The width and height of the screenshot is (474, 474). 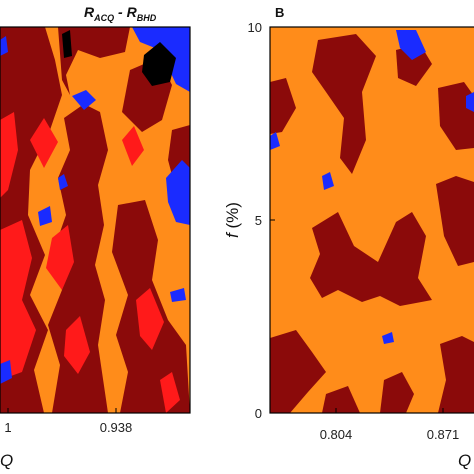 I want to click on x-tick-label: 0.871, so click(x=443, y=434).